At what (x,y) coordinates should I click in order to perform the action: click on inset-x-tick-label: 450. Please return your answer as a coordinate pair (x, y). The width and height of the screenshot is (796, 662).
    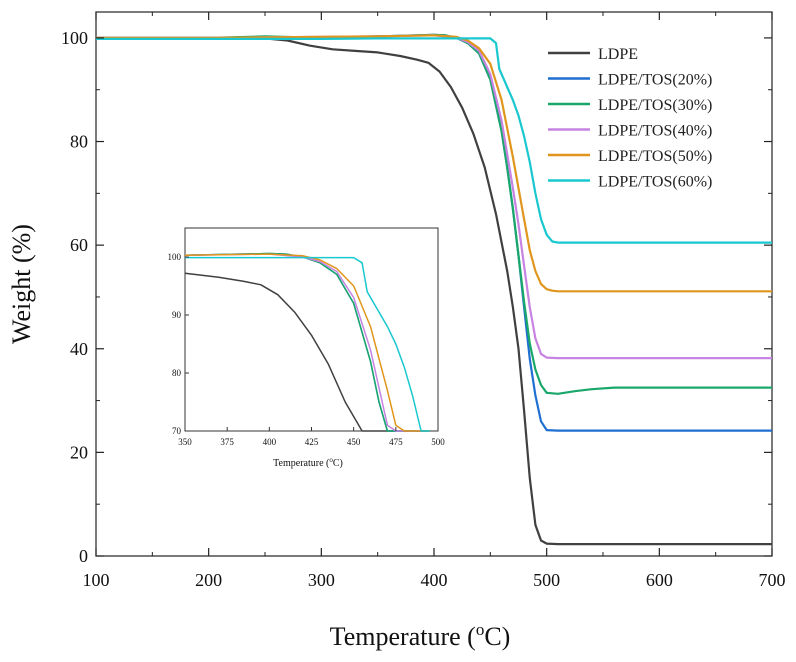
    Looking at the image, I should click on (354, 442).